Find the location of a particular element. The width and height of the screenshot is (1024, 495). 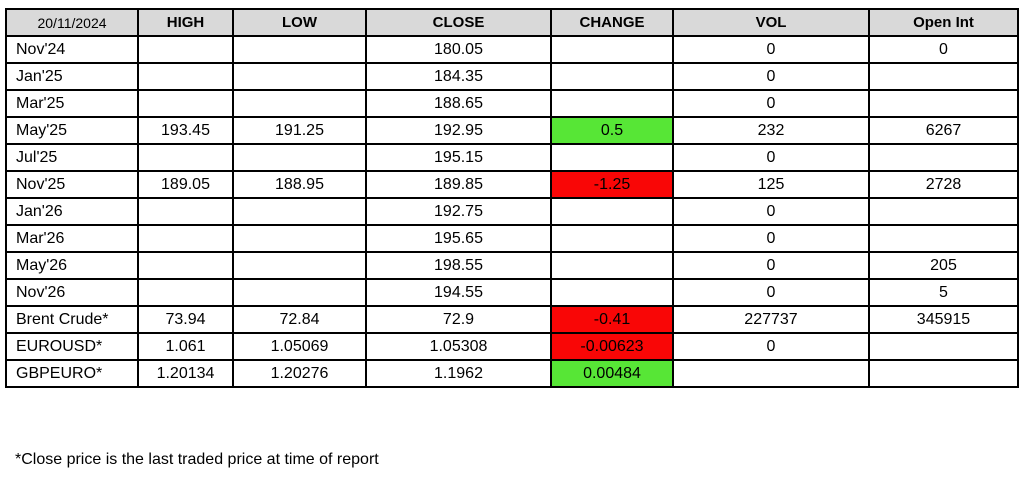

close-cell: 1.05308 is located at coordinates (458, 346).